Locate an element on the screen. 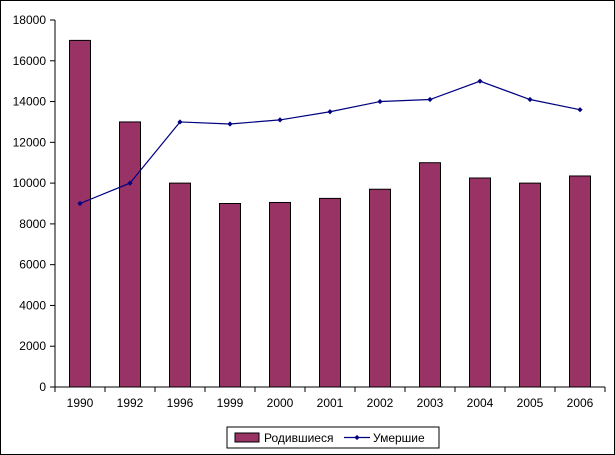 This screenshot has height=455, width=615. bar-2006 is located at coordinates (580, 281).